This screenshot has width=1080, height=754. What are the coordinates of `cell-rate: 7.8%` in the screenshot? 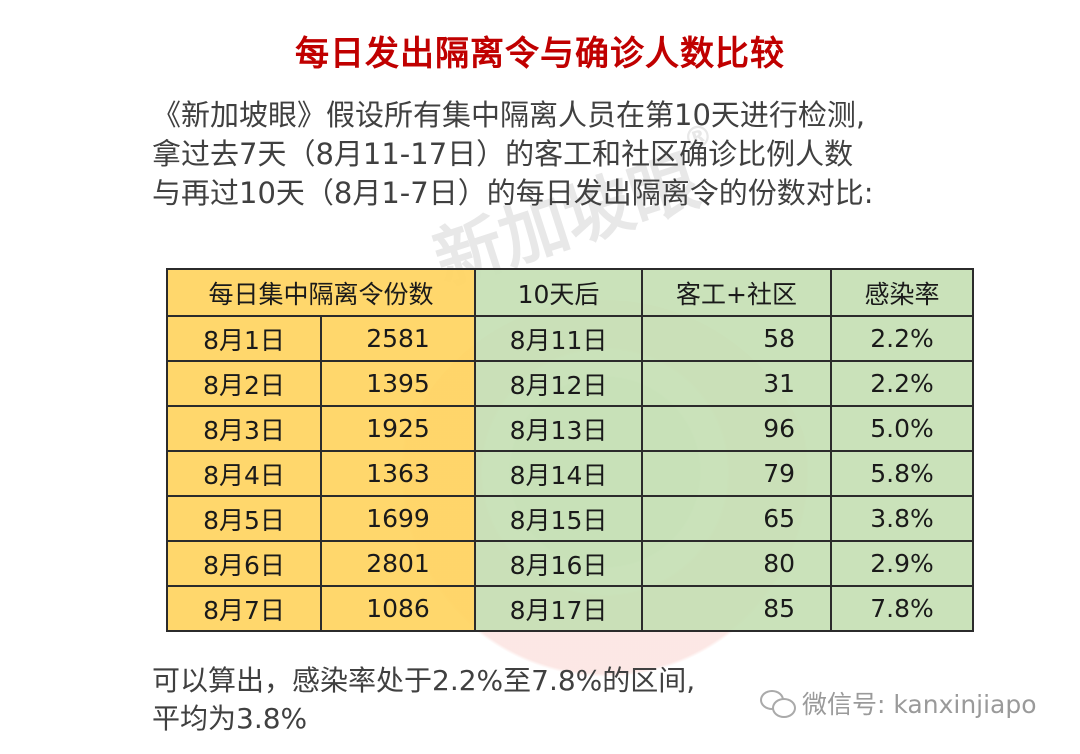 It's located at (902, 608).